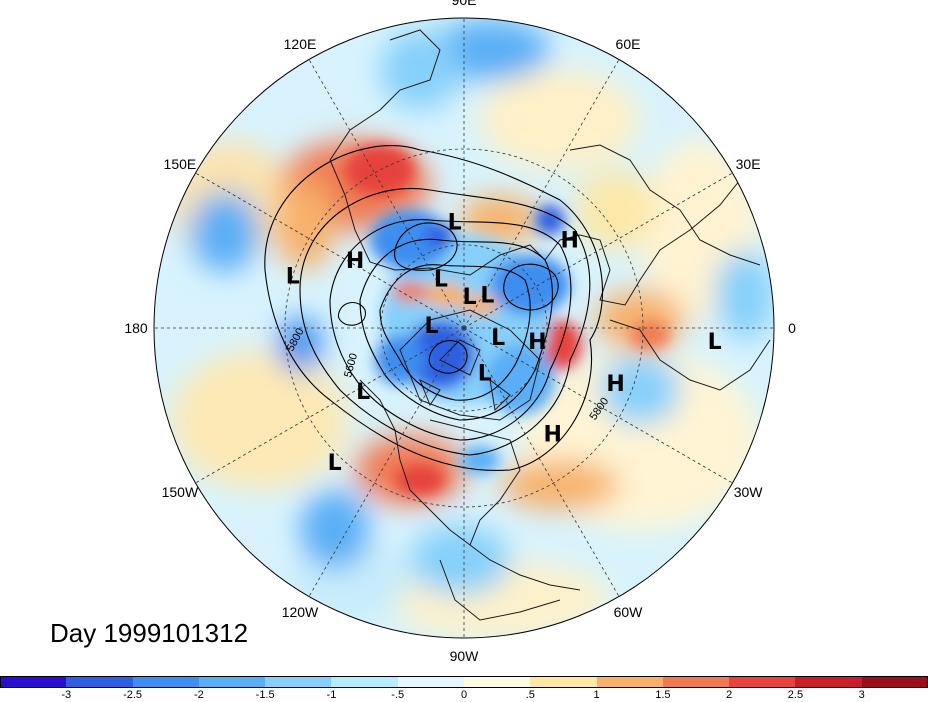 The image size is (928, 702). What do you see at coordinates (569, 240) in the screenshot?
I see `high-center-6: H` at bounding box center [569, 240].